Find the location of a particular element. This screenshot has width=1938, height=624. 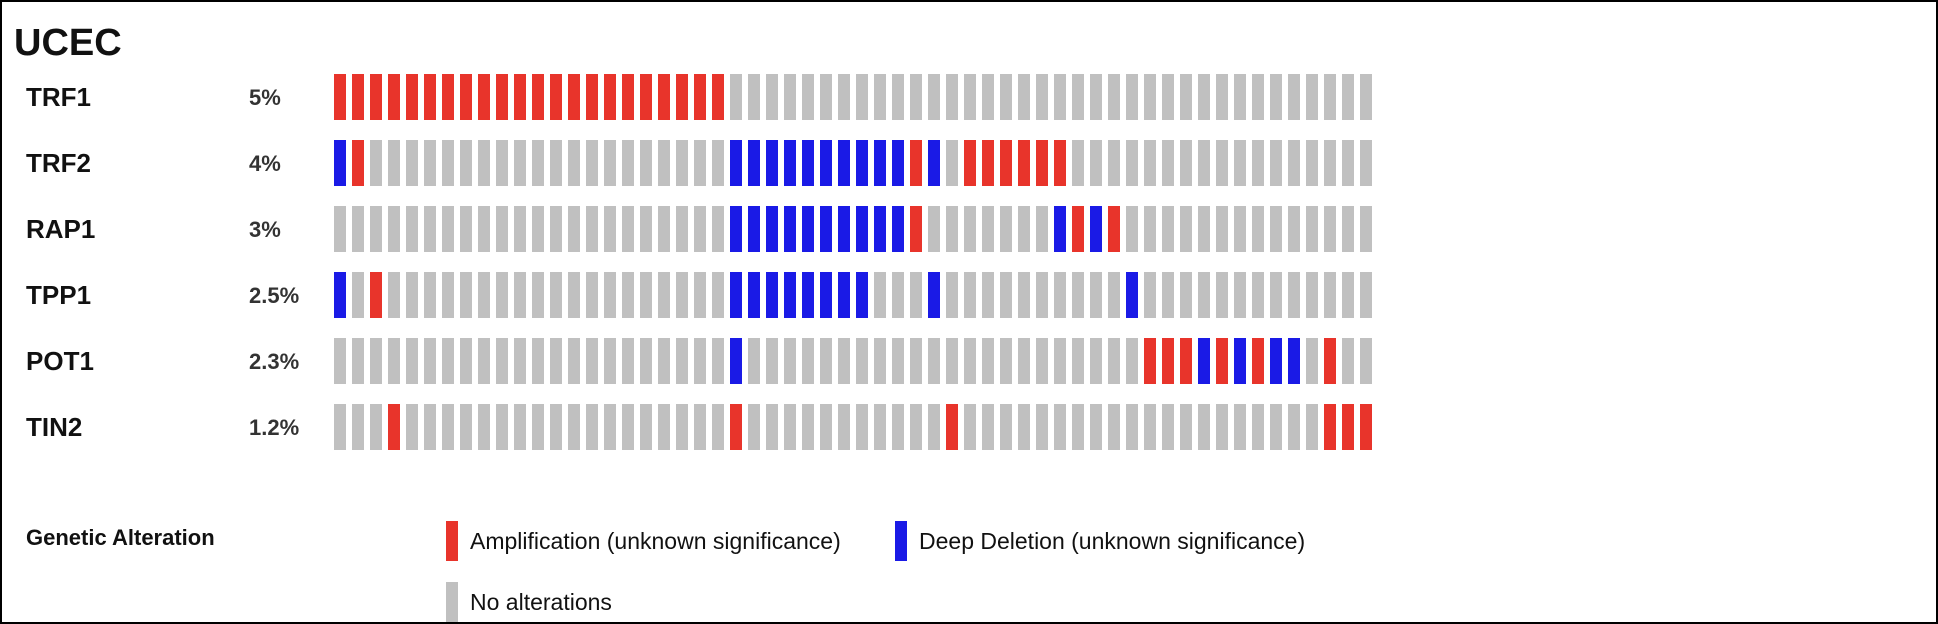

alteration-percentage: 4% is located at coordinates (265, 163).